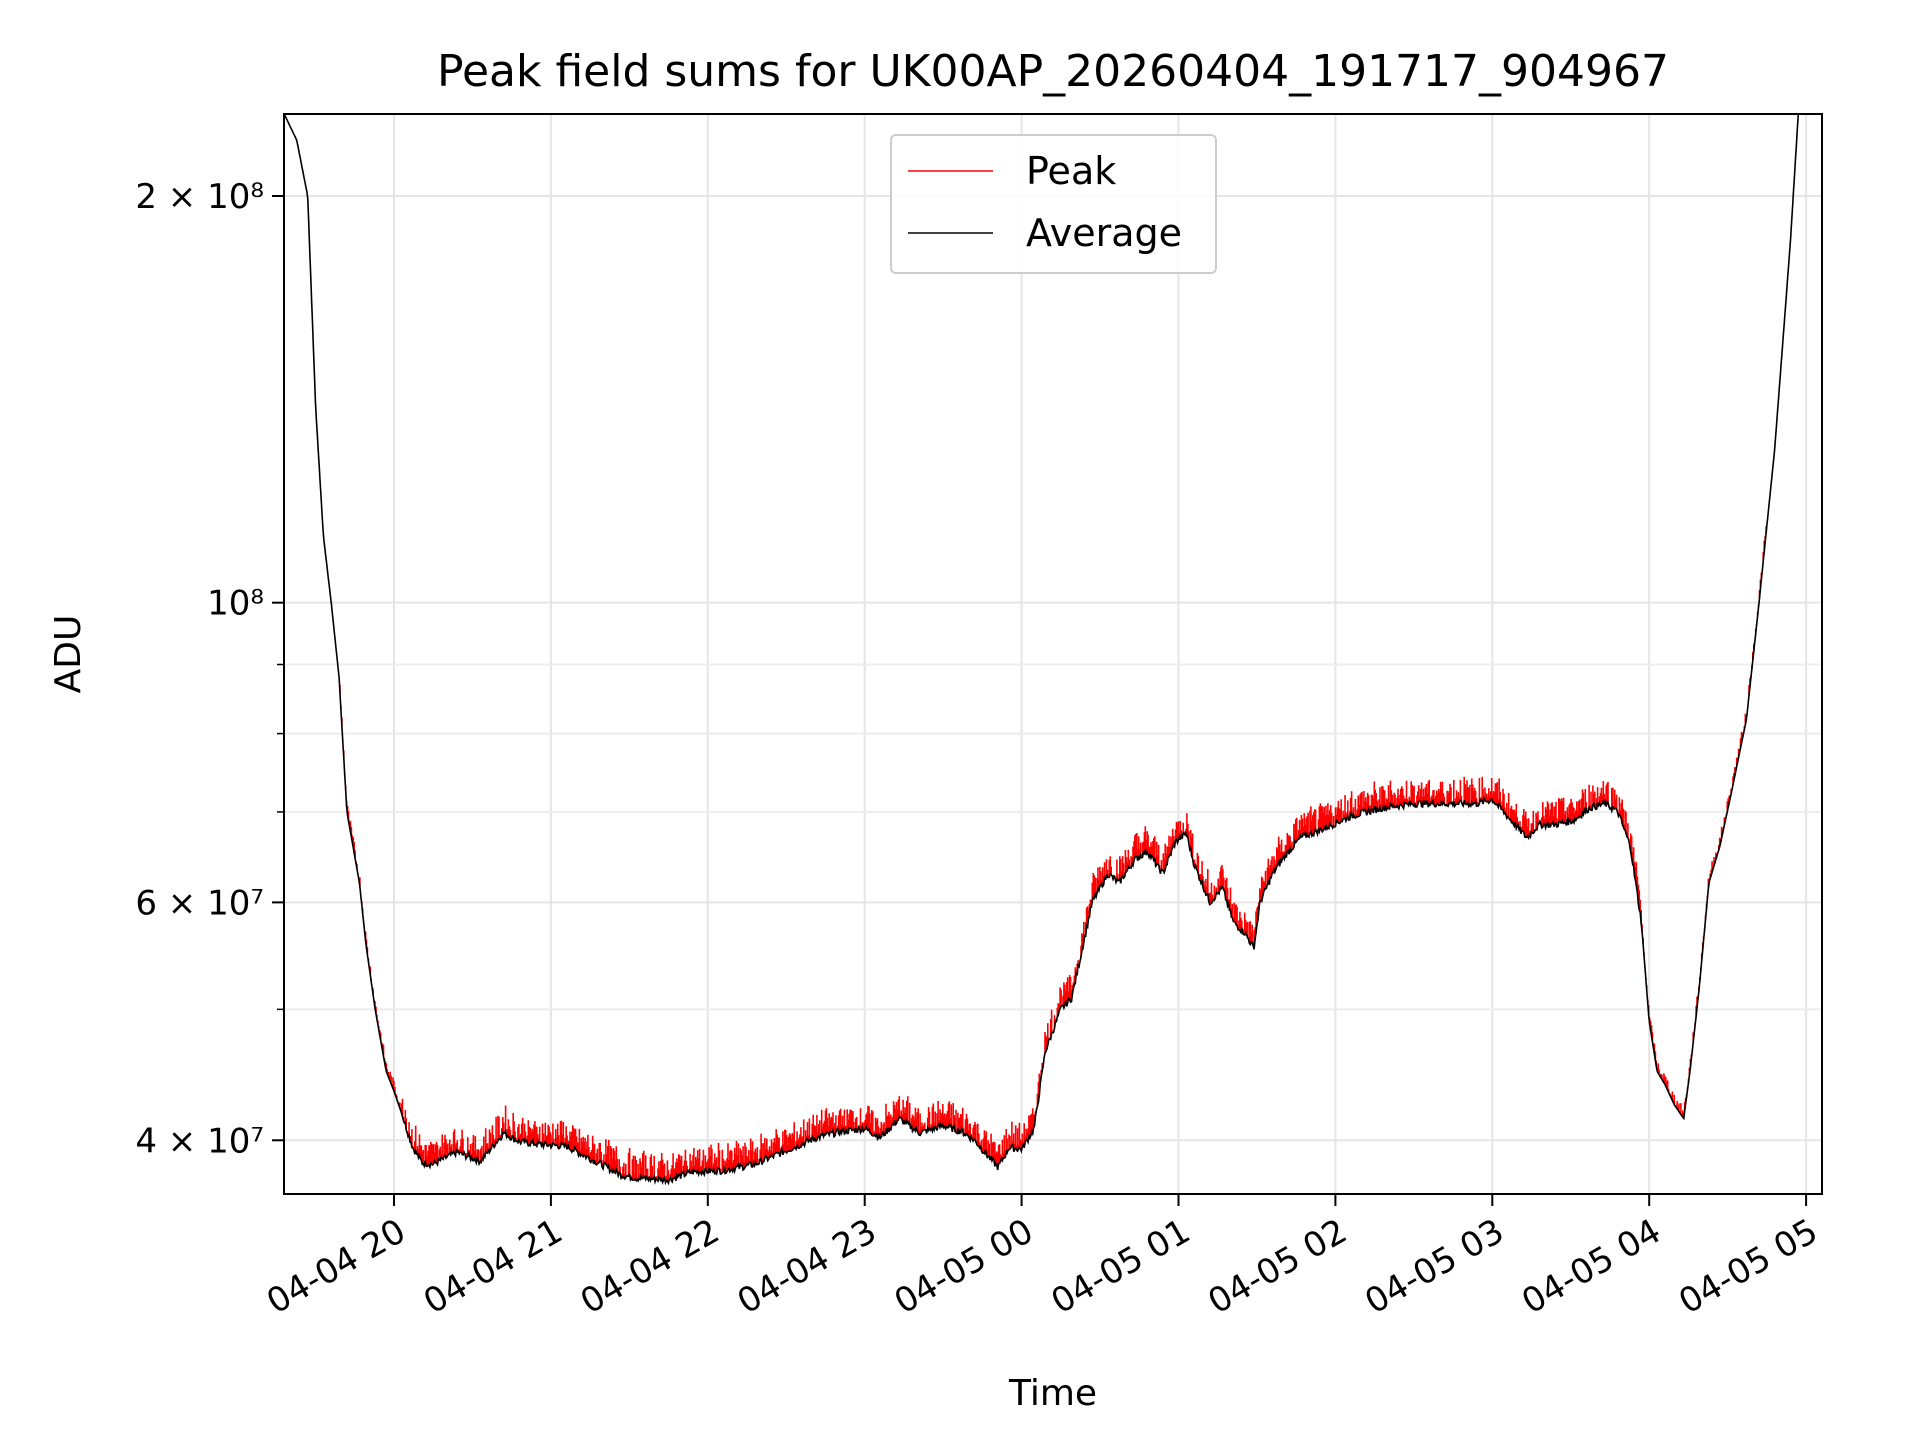 This screenshot has width=1920, height=1440. Describe the element at coordinates (199, 197) in the screenshot. I see `y-tick-label: 2 × 10⁸` at that location.